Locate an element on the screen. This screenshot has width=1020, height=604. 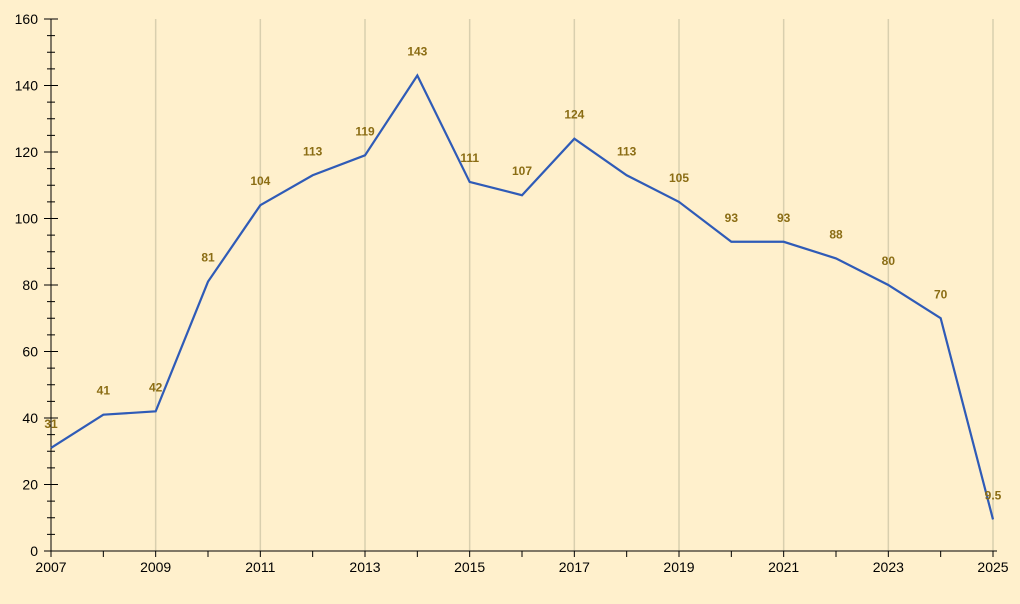
data-label: 119 is located at coordinates (365, 131).